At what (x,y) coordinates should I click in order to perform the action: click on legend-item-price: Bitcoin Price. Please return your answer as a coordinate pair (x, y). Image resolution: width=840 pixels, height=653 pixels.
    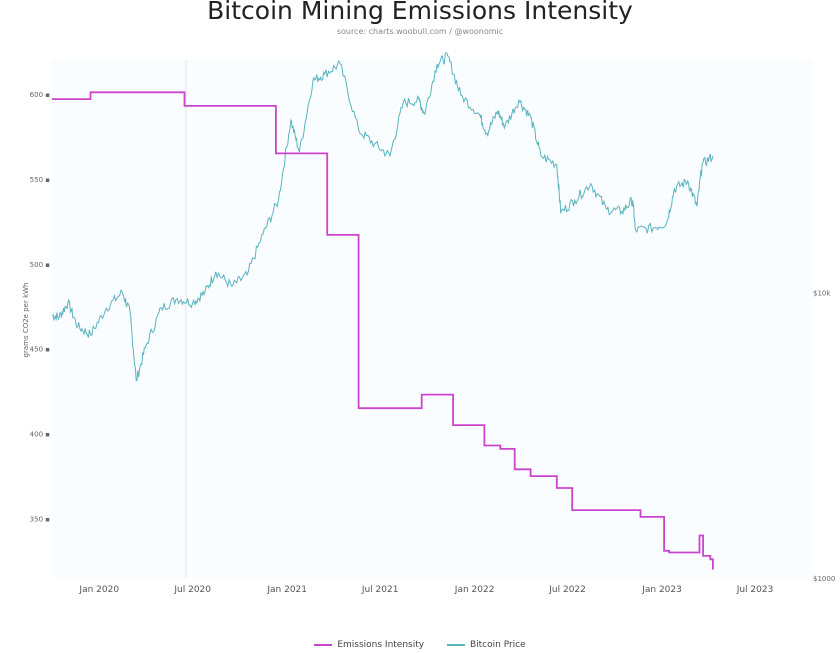
    Looking at the image, I should click on (486, 645).